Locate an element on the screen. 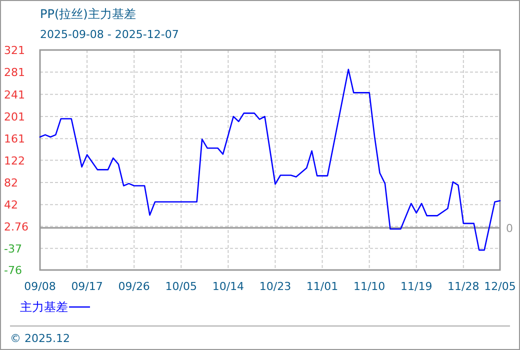 The height and width of the screenshot is (350, 520). x-tick-label: 11/10 is located at coordinates (369, 286).